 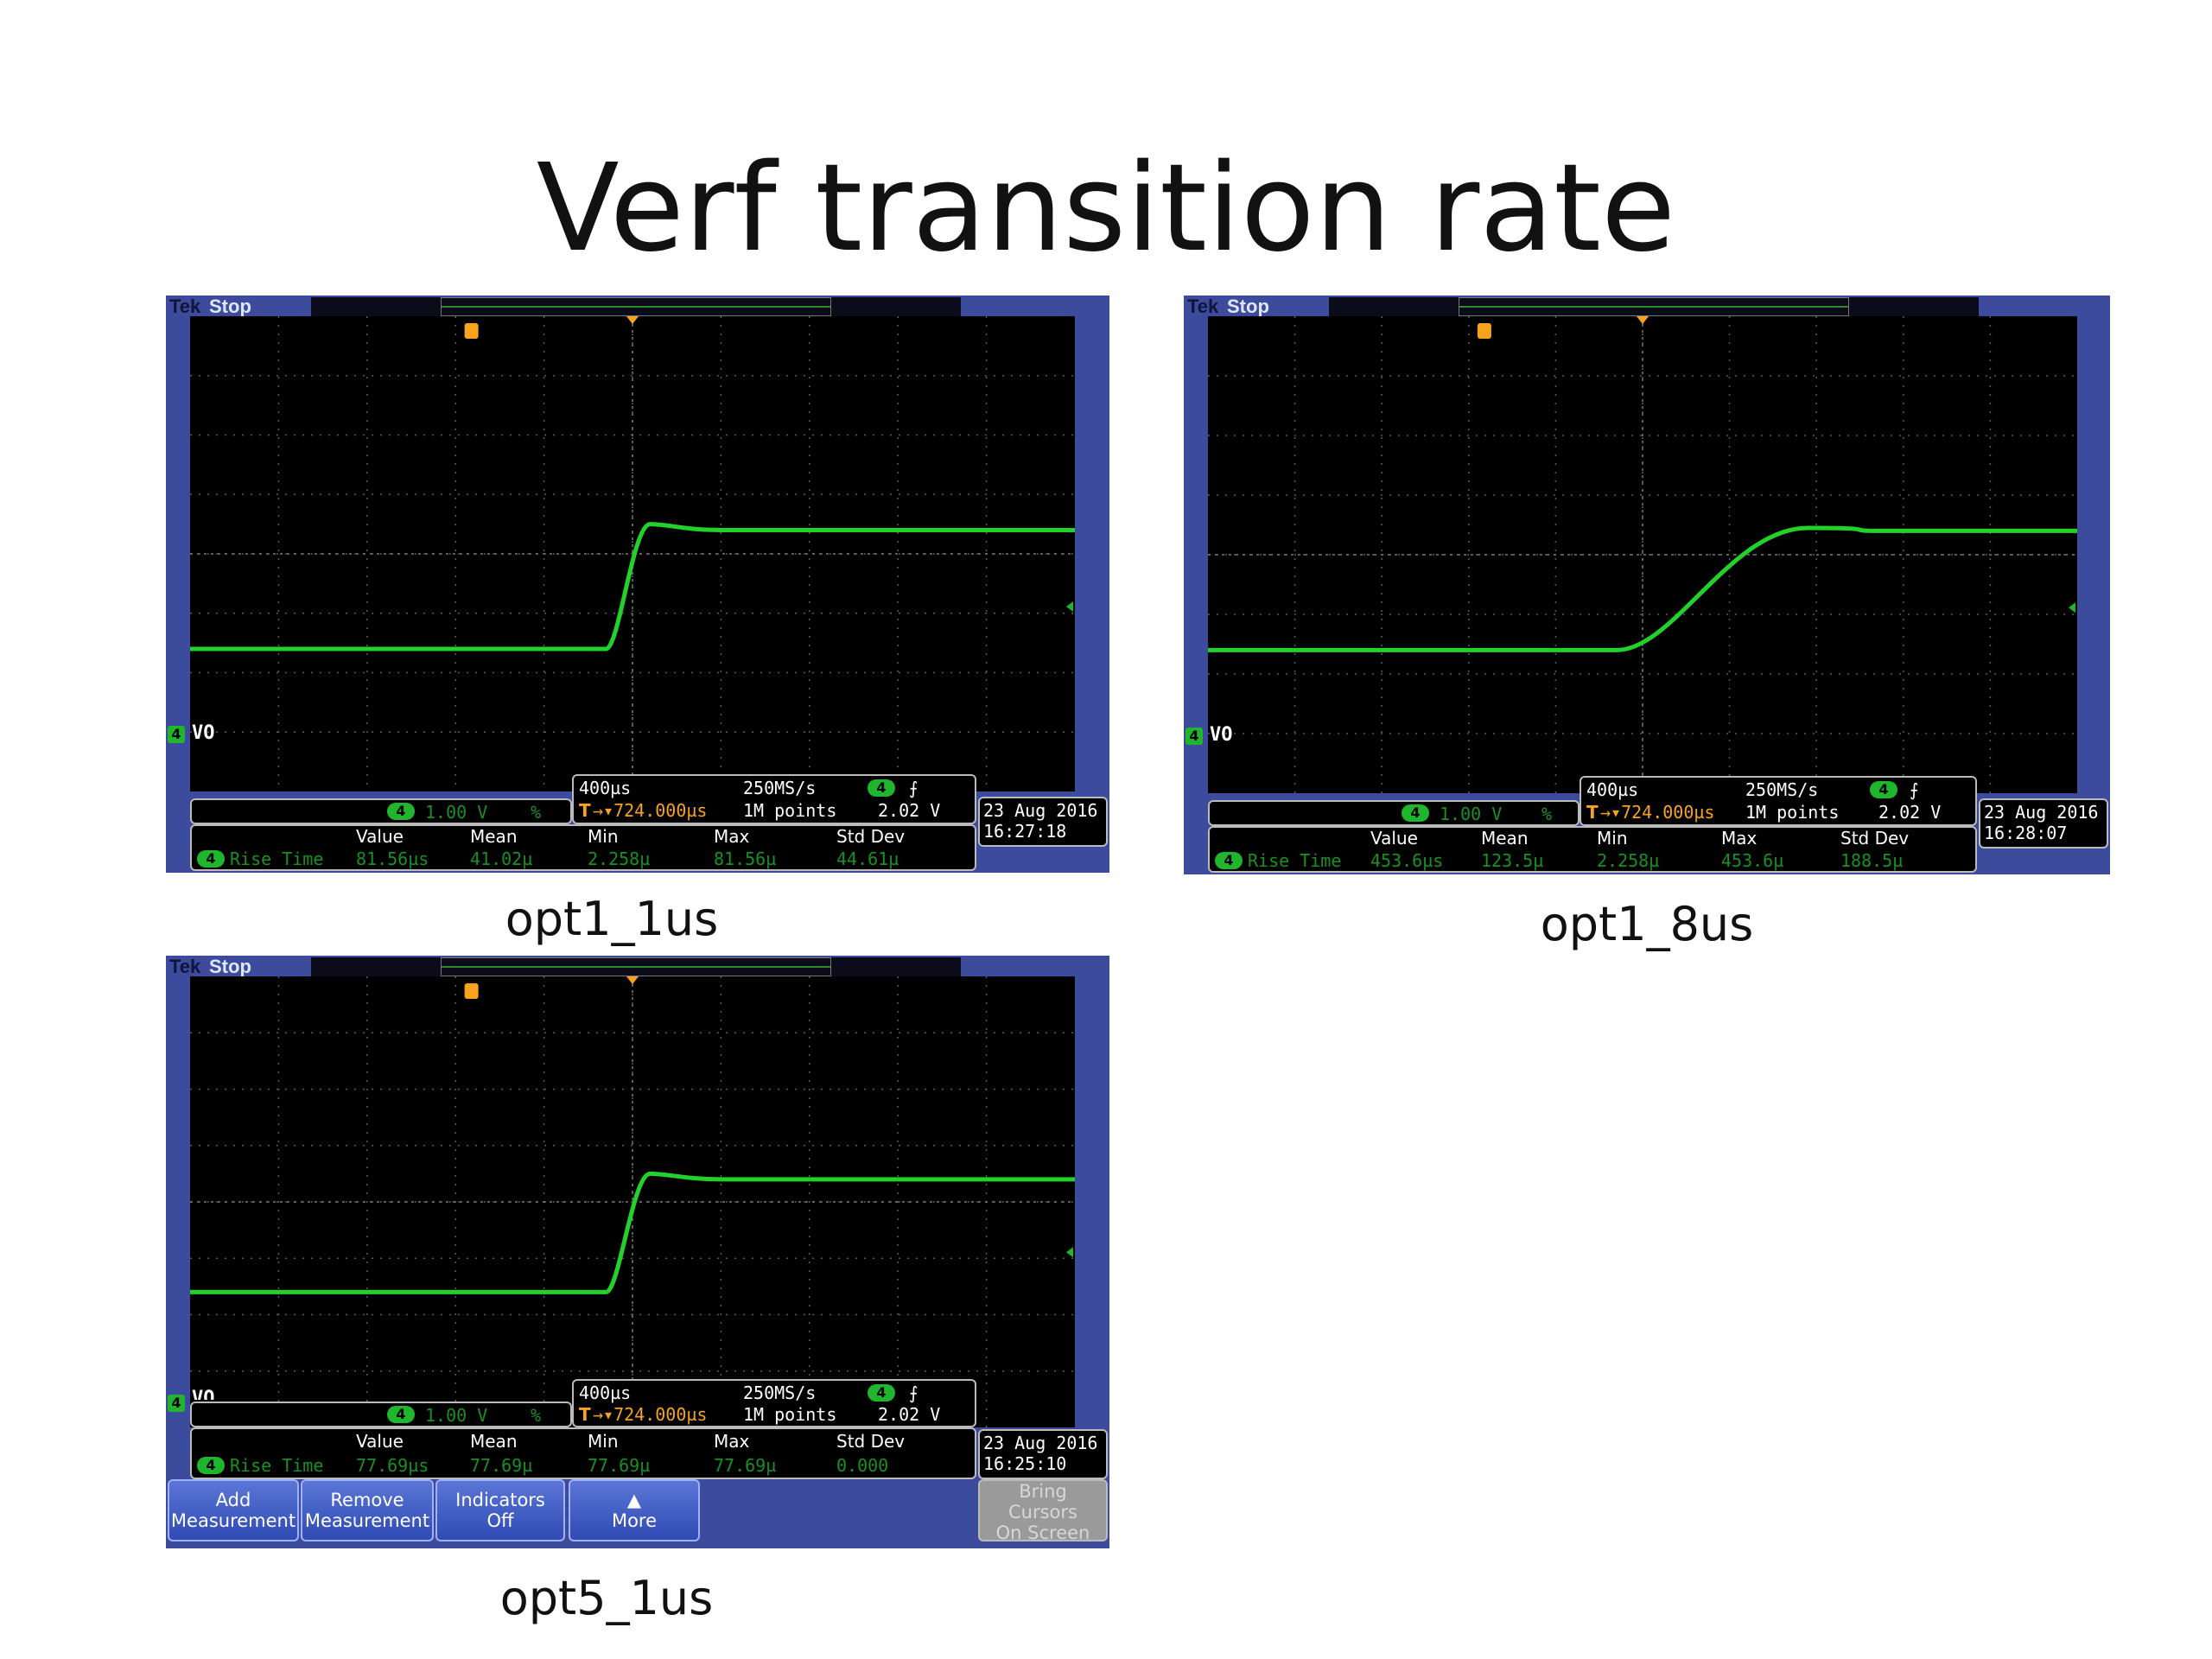 I want to click on date-time-readout: 23 Aug 2016 16:25:10, so click(x=1043, y=1454).